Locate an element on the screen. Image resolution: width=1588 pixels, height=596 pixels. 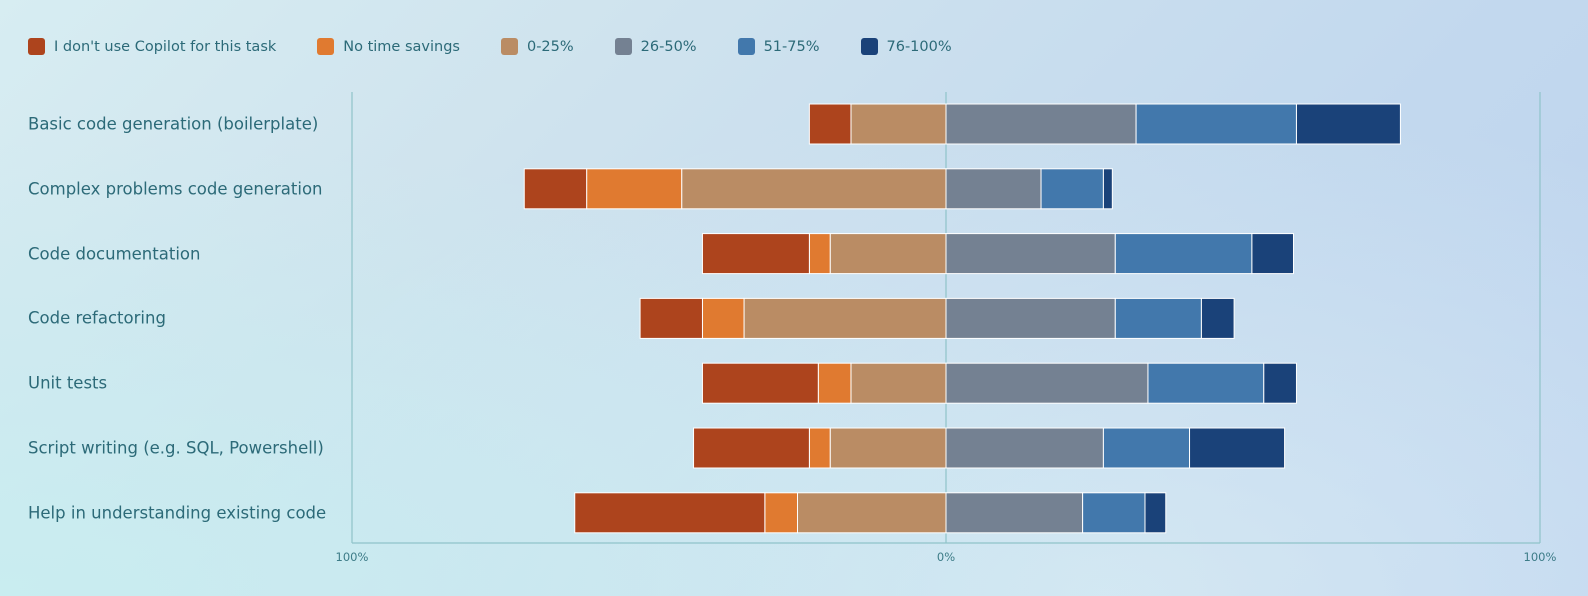
legend-label: No time savings is located at coordinates (401, 46).